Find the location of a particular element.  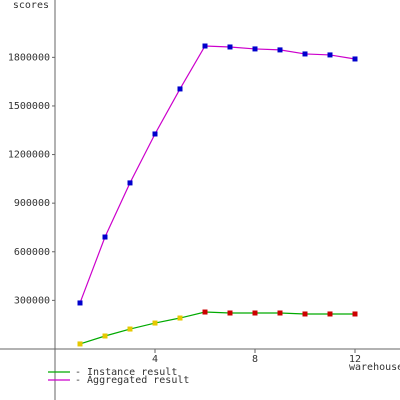

y-tick-label: 300000 is located at coordinates (32, 300).